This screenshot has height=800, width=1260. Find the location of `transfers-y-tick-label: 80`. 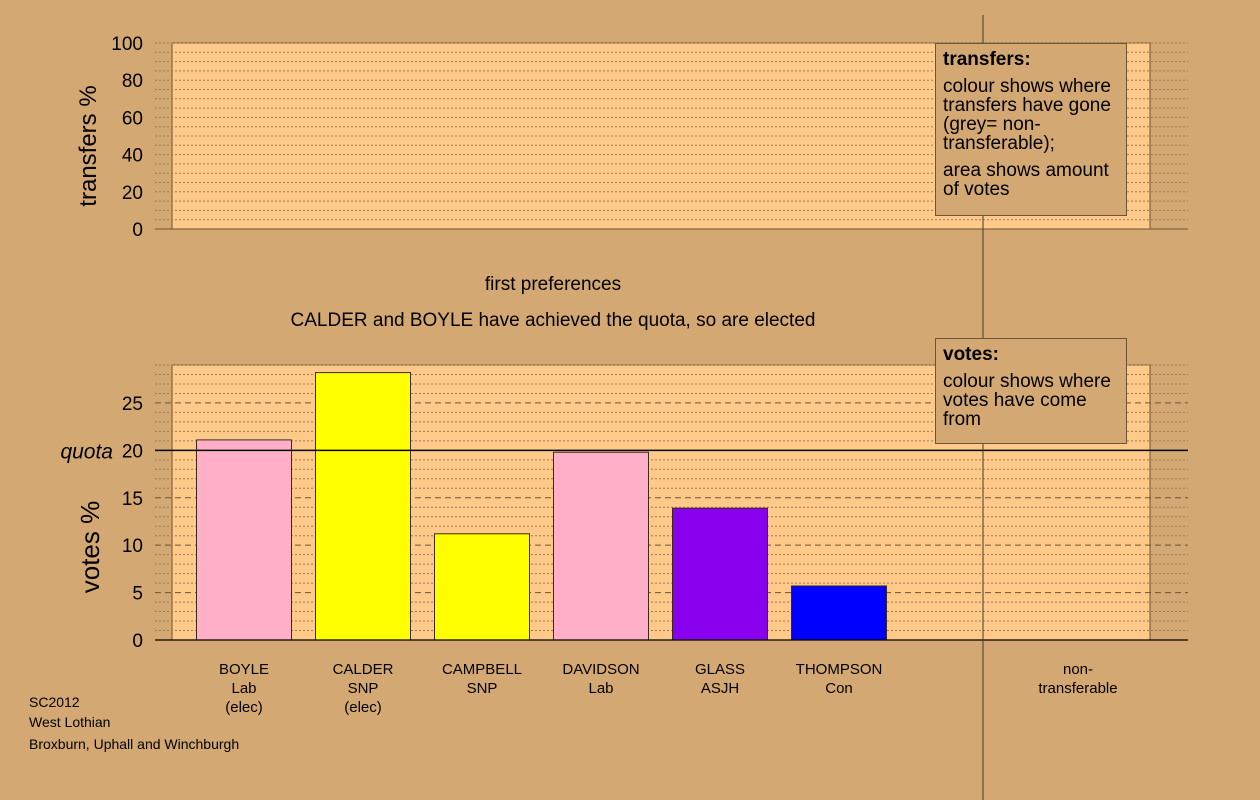

transfers-y-tick-label: 80 is located at coordinates (132, 81).